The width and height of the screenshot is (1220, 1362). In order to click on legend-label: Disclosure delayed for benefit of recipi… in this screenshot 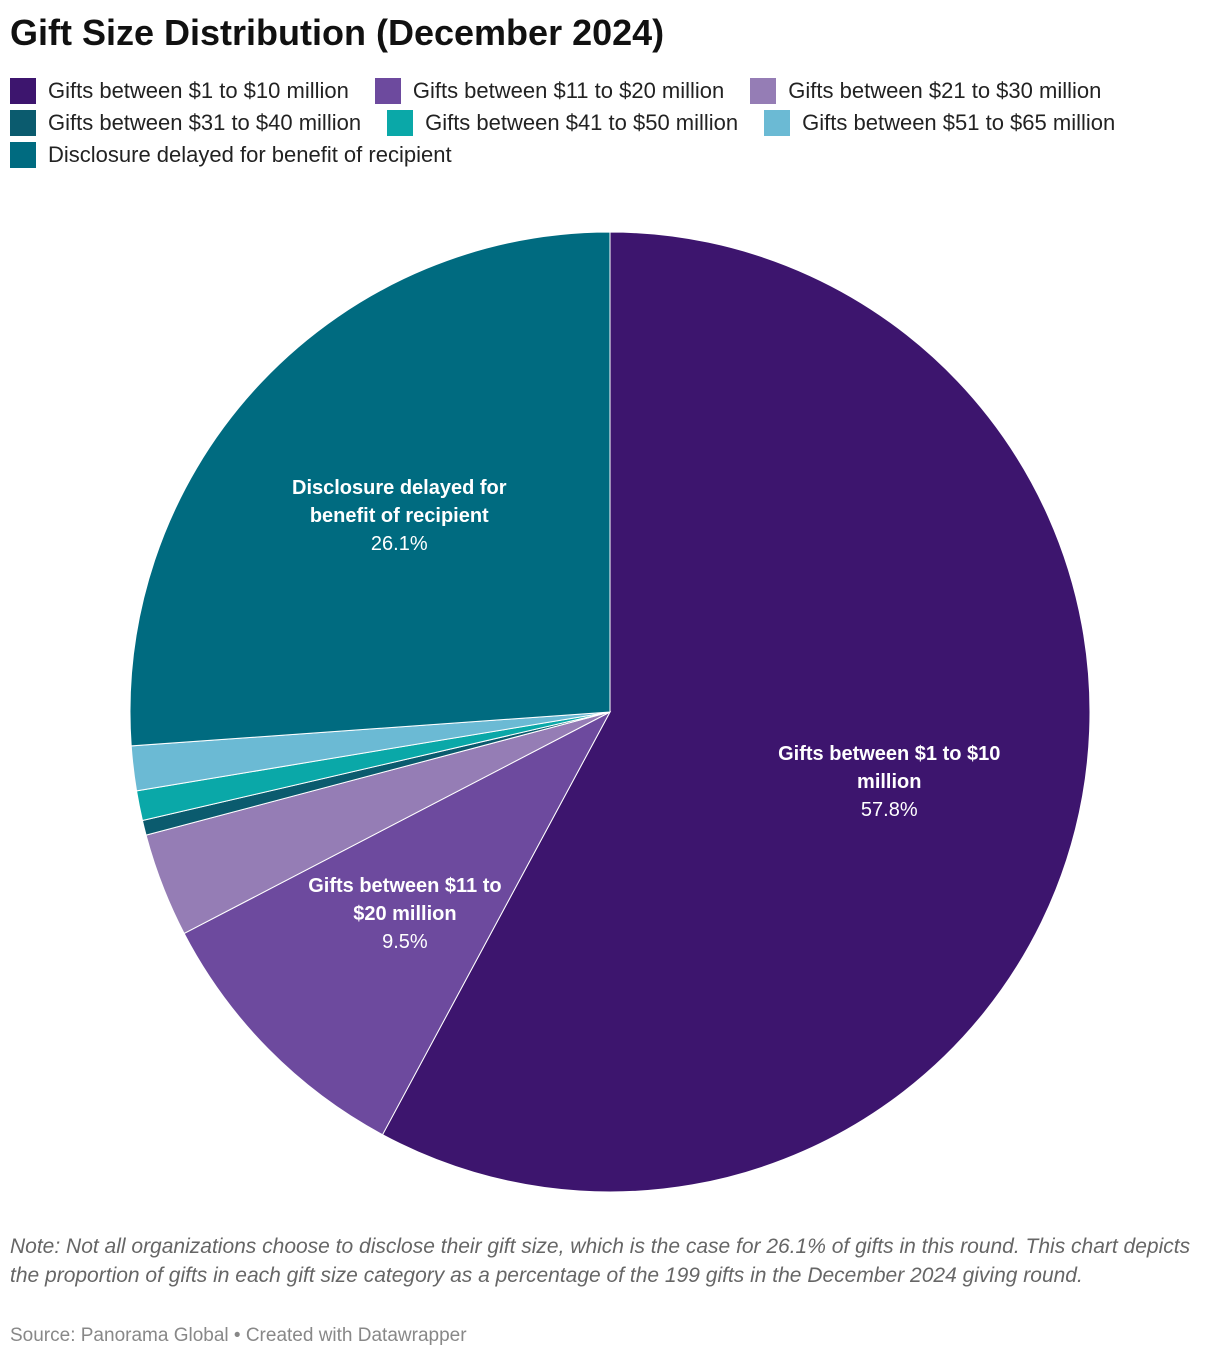, I will do `click(250, 154)`.